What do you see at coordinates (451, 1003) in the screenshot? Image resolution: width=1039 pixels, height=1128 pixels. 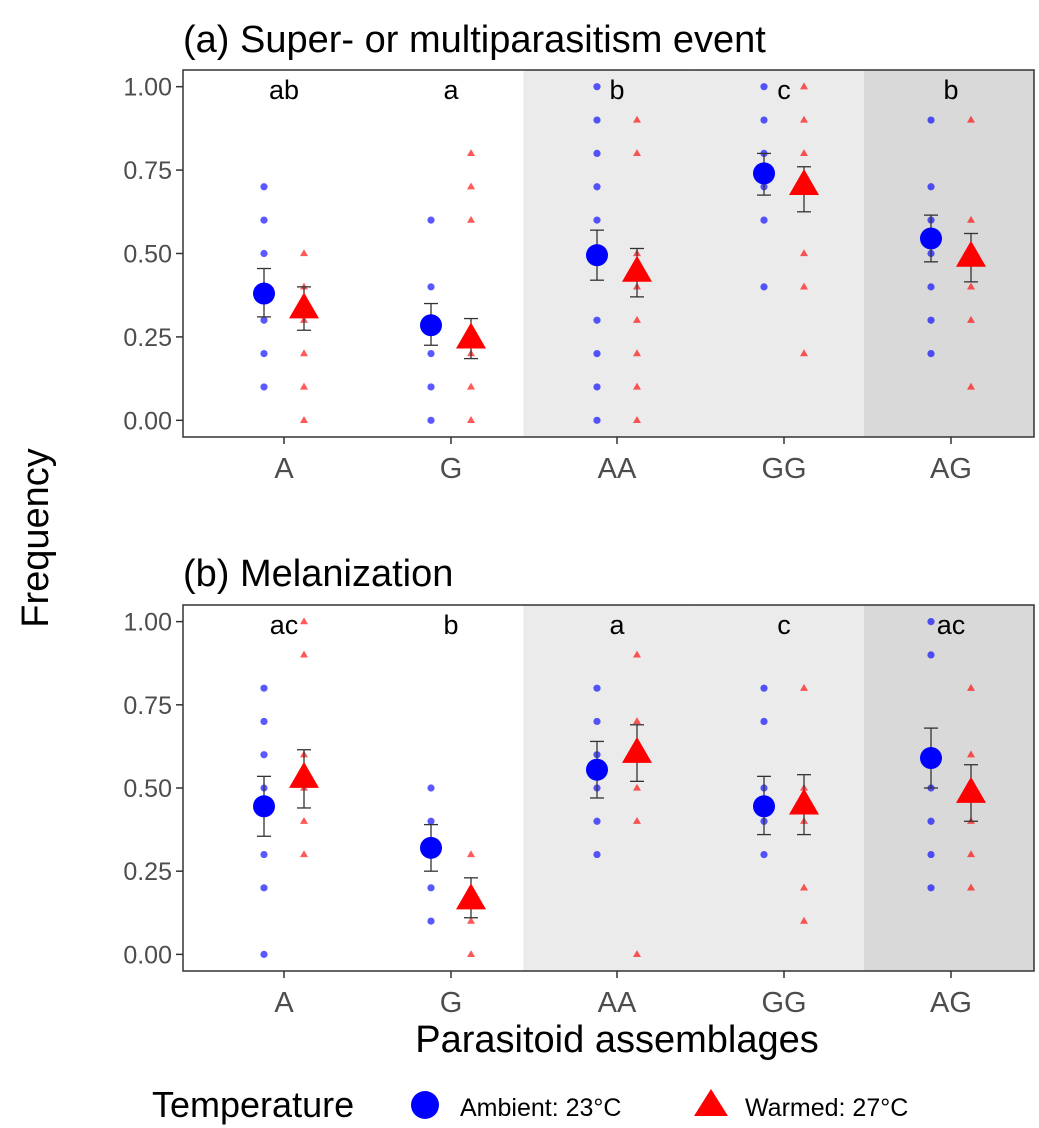 I see `x-tick-label: G` at bounding box center [451, 1003].